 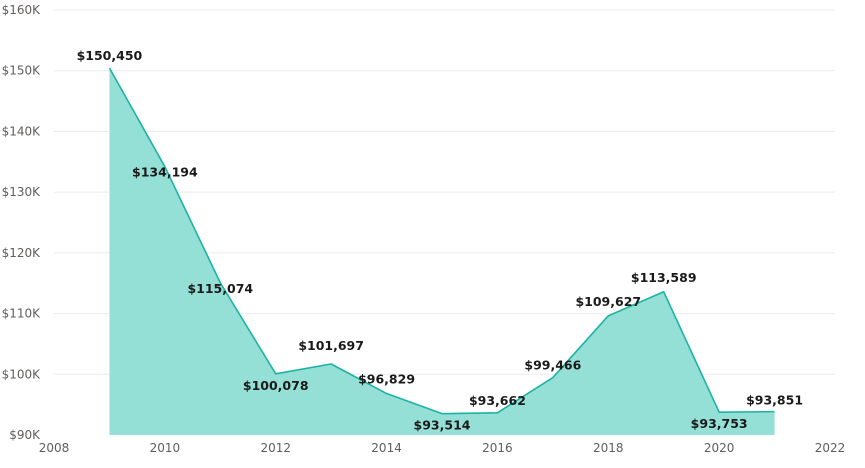 What do you see at coordinates (22, 253) in the screenshot?
I see `y-tick-label: $120K` at bounding box center [22, 253].